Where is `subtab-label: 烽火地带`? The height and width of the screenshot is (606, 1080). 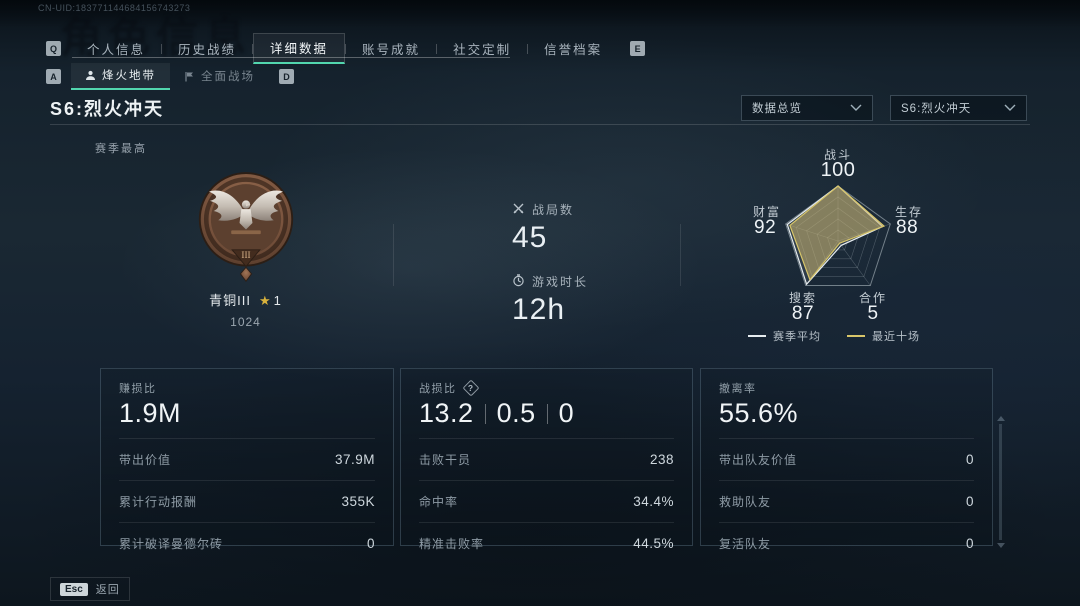 subtab-label: 烽火地带 is located at coordinates (129, 76).